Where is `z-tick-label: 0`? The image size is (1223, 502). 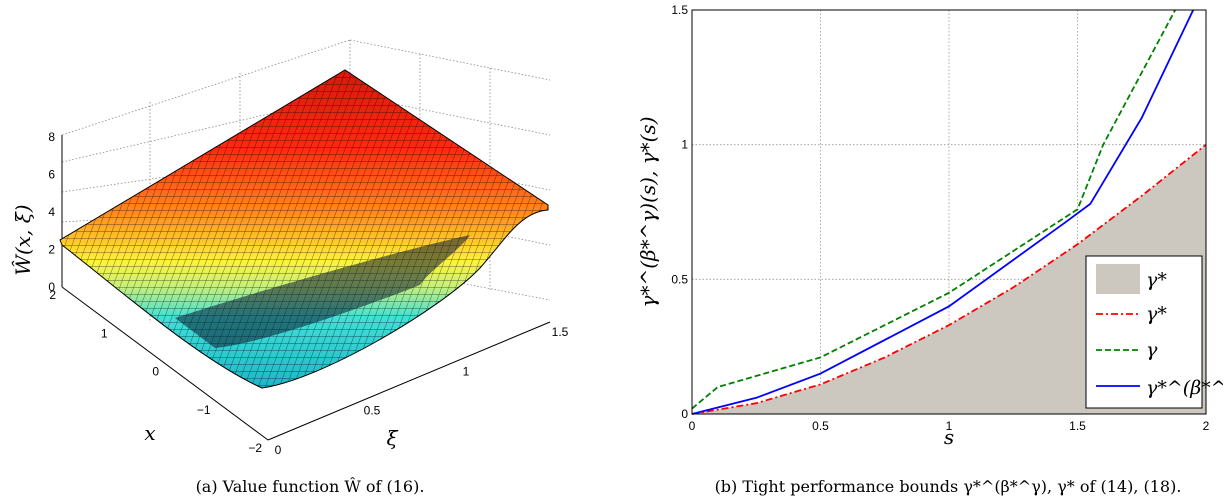
z-tick-label: 0 is located at coordinates (51, 287).